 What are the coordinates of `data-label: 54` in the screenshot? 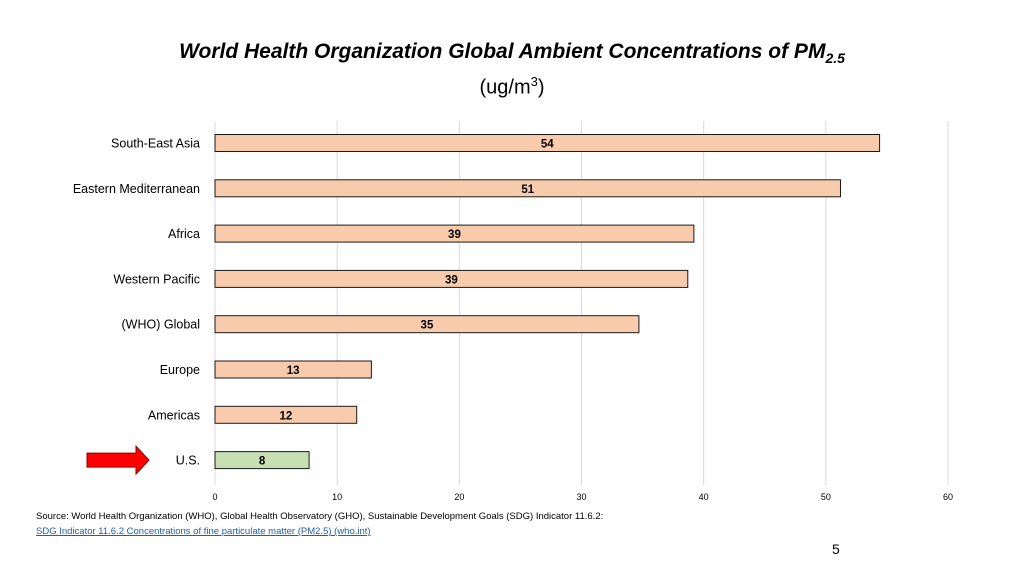 It's located at (547, 145).